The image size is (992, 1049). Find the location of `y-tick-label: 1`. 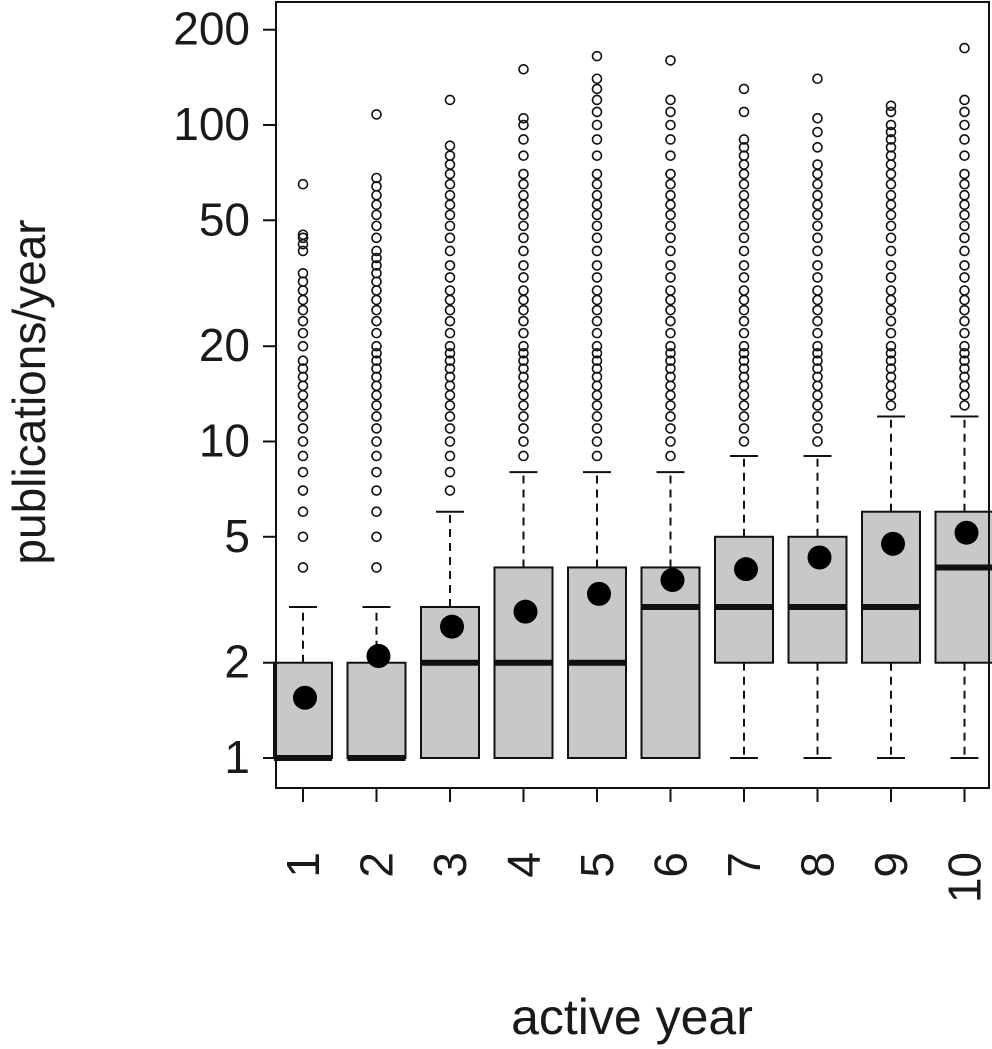

y-tick-label: 1 is located at coordinates (237, 757).